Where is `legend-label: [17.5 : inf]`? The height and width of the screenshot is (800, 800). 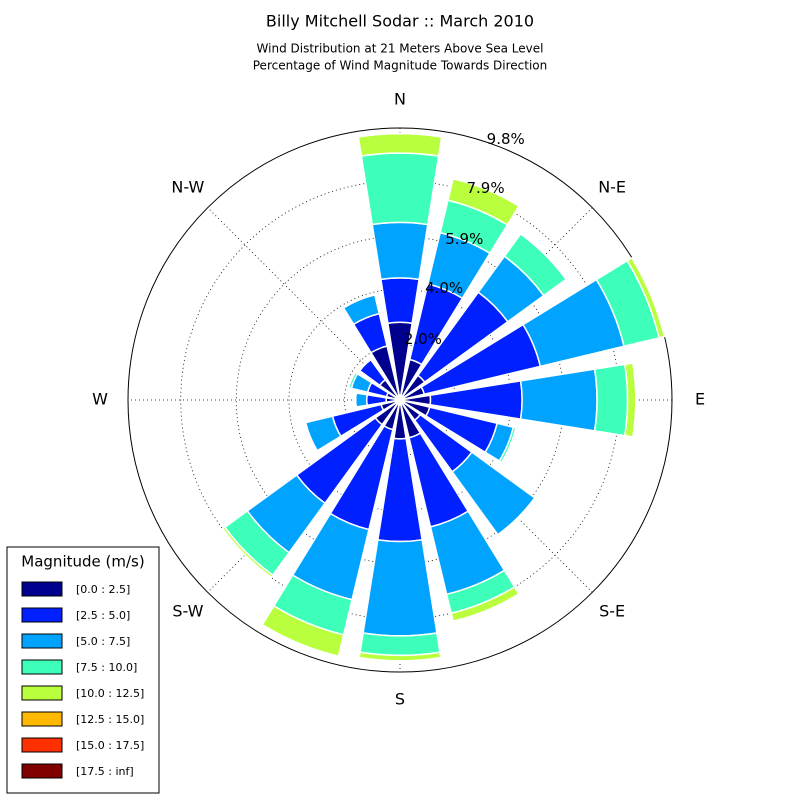 legend-label: [17.5 : inf] is located at coordinates (105, 771).